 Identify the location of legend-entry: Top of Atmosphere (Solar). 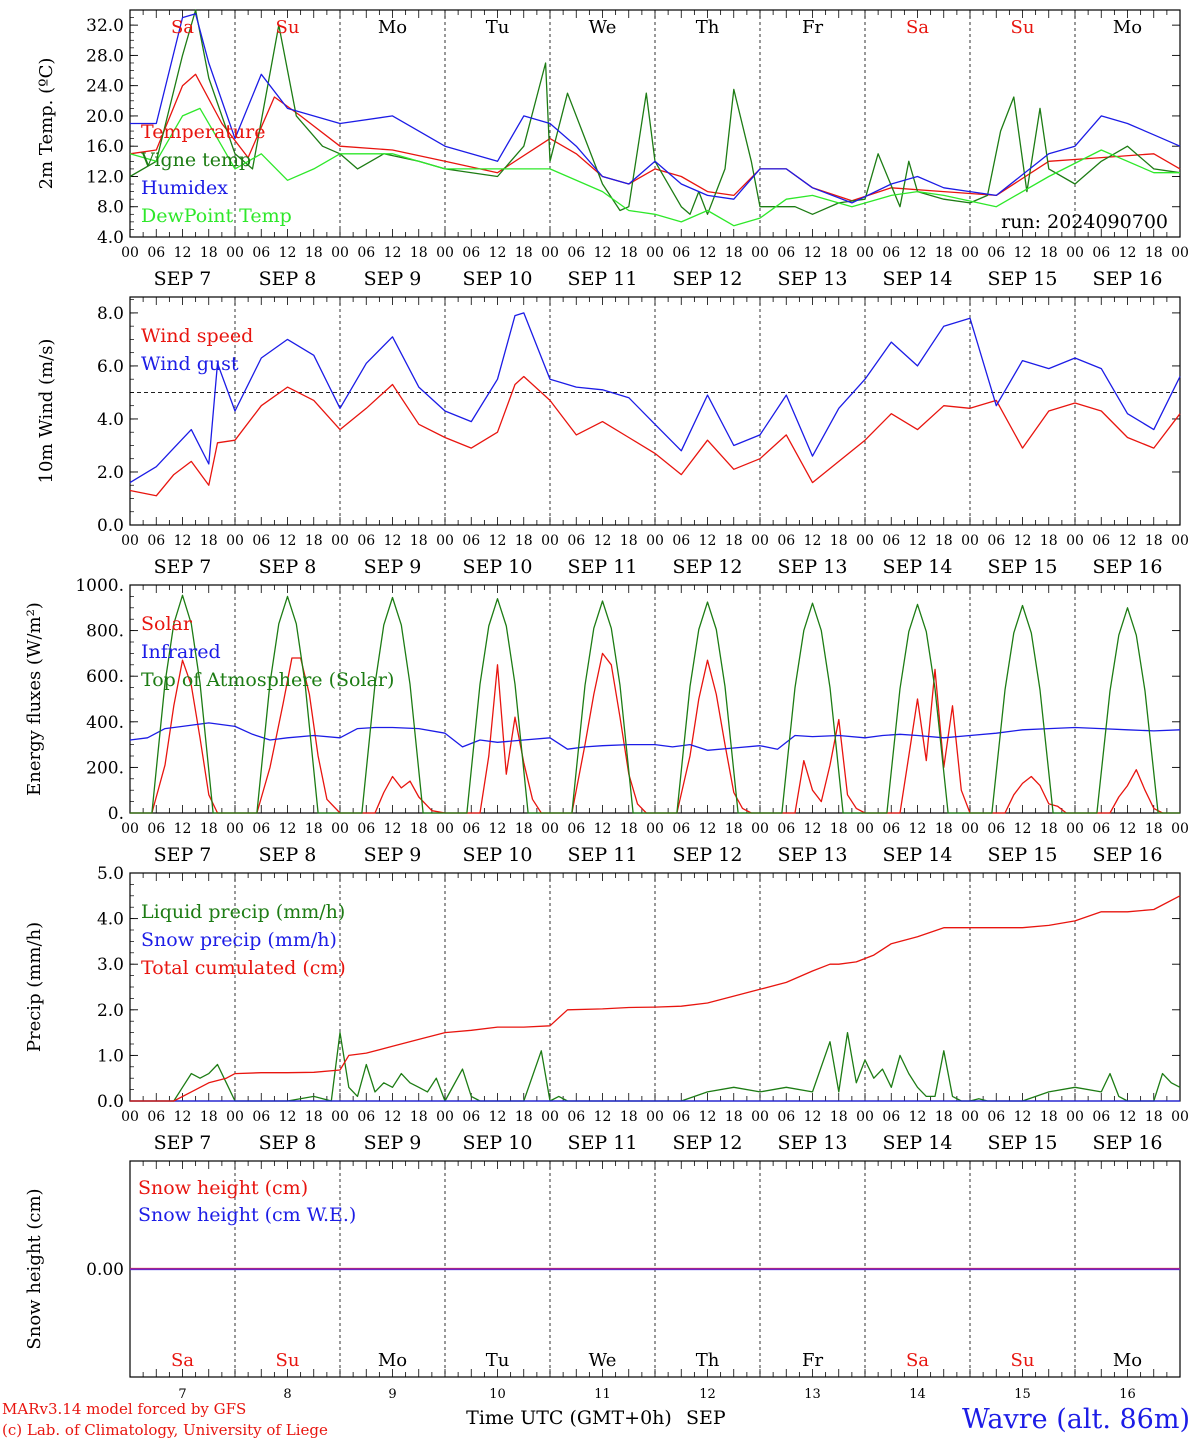
(267, 680).